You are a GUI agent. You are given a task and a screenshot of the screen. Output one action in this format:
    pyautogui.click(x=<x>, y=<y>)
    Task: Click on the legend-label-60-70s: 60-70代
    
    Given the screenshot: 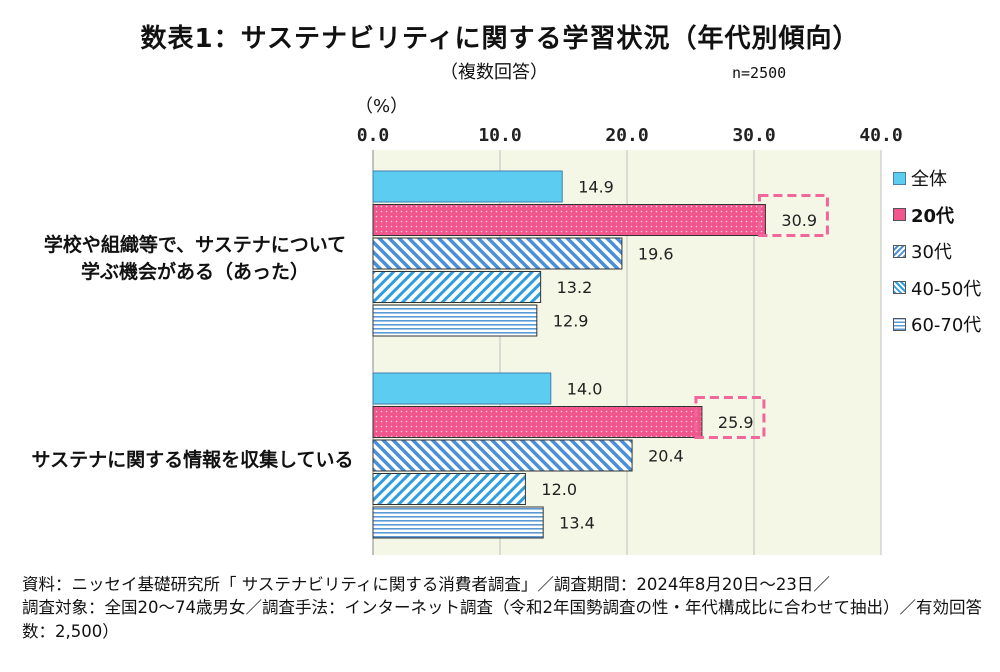 What is the action you would take?
    pyautogui.click(x=946, y=326)
    